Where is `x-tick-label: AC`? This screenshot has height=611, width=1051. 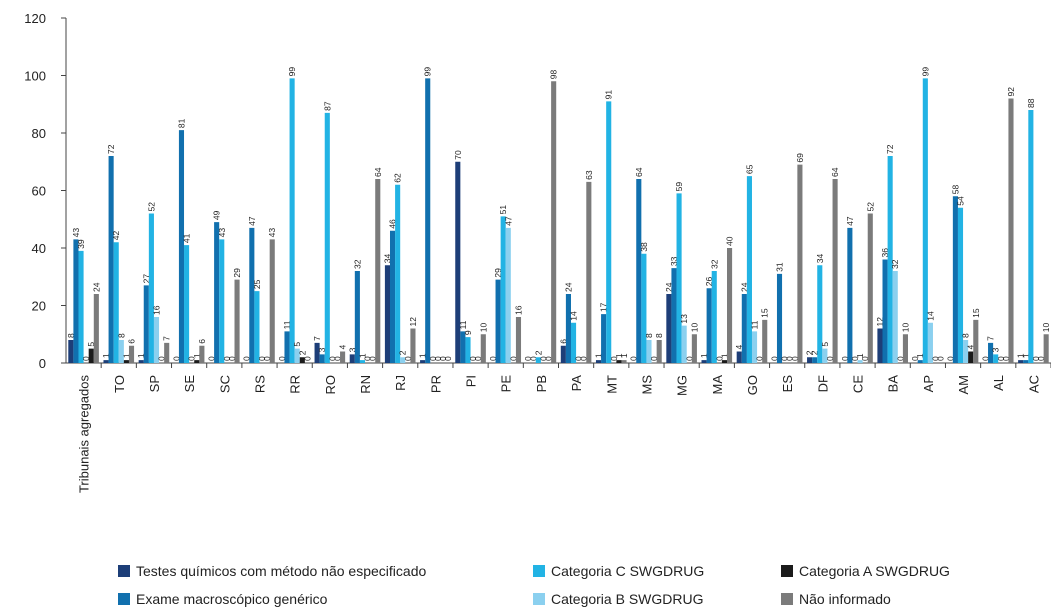 x-tick-label: AC is located at coordinates (1033, 384).